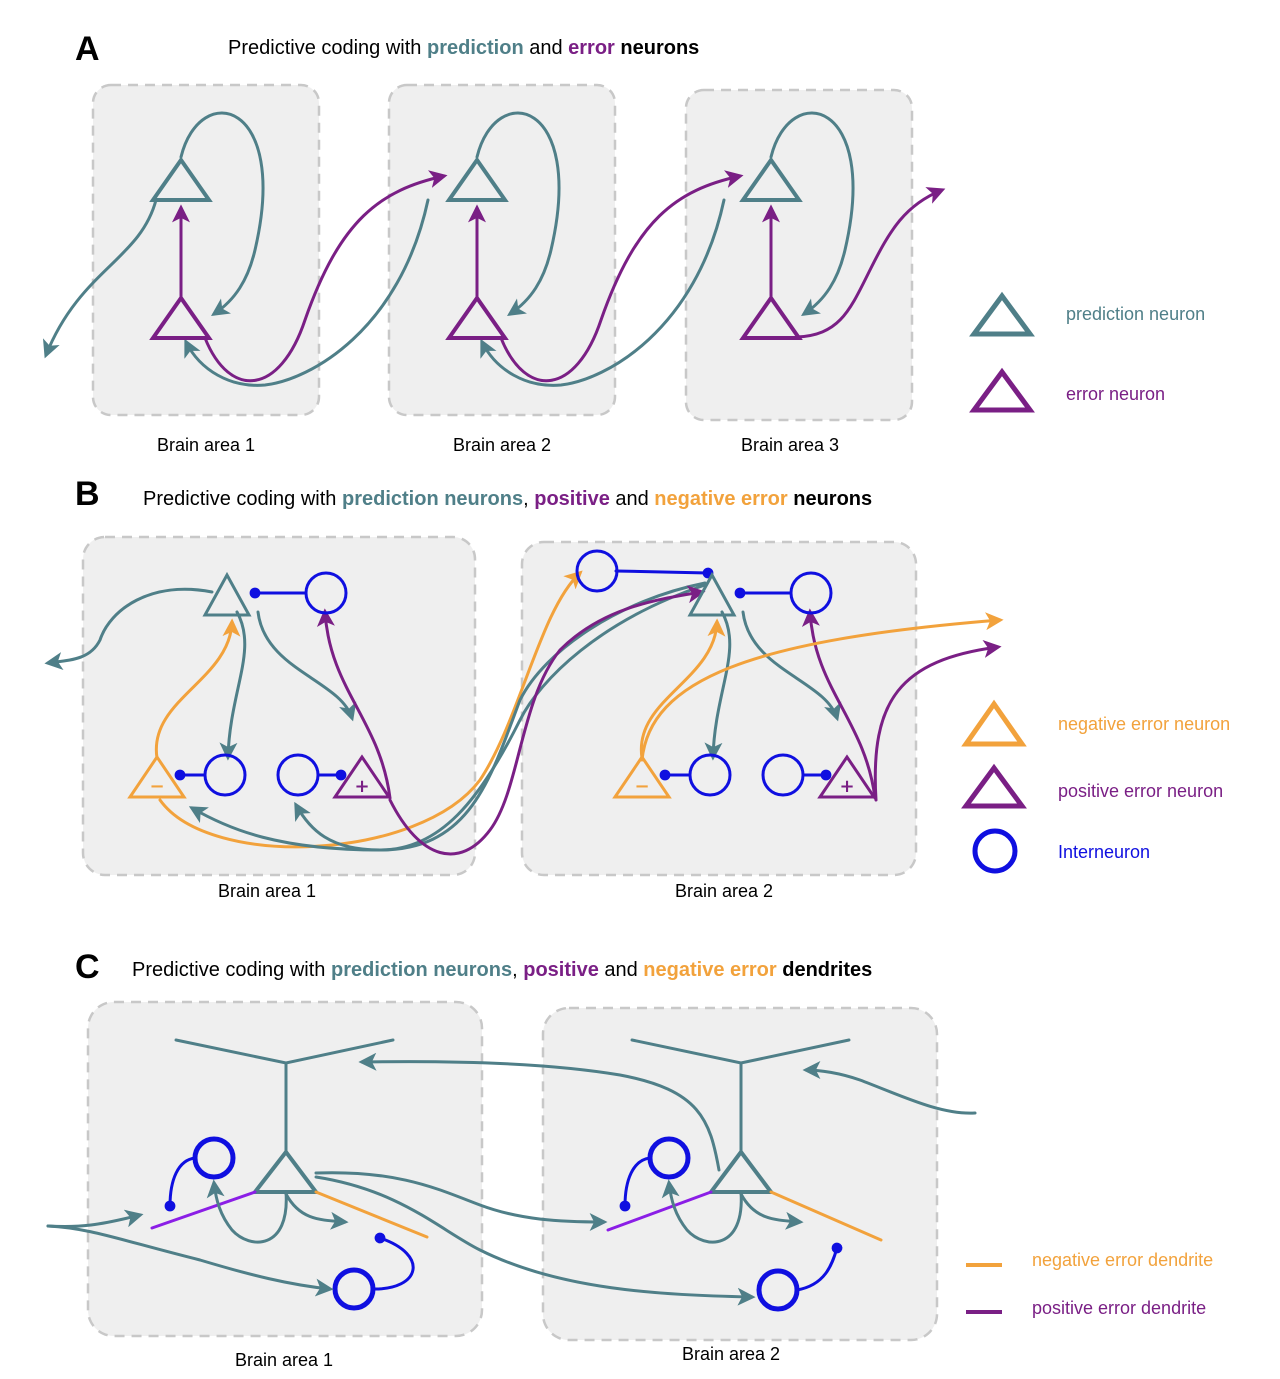 The image size is (1280, 1379). Describe the element at coordinates (597, 571) in the screenshot. I see `interneuron-area2-input` at that location.